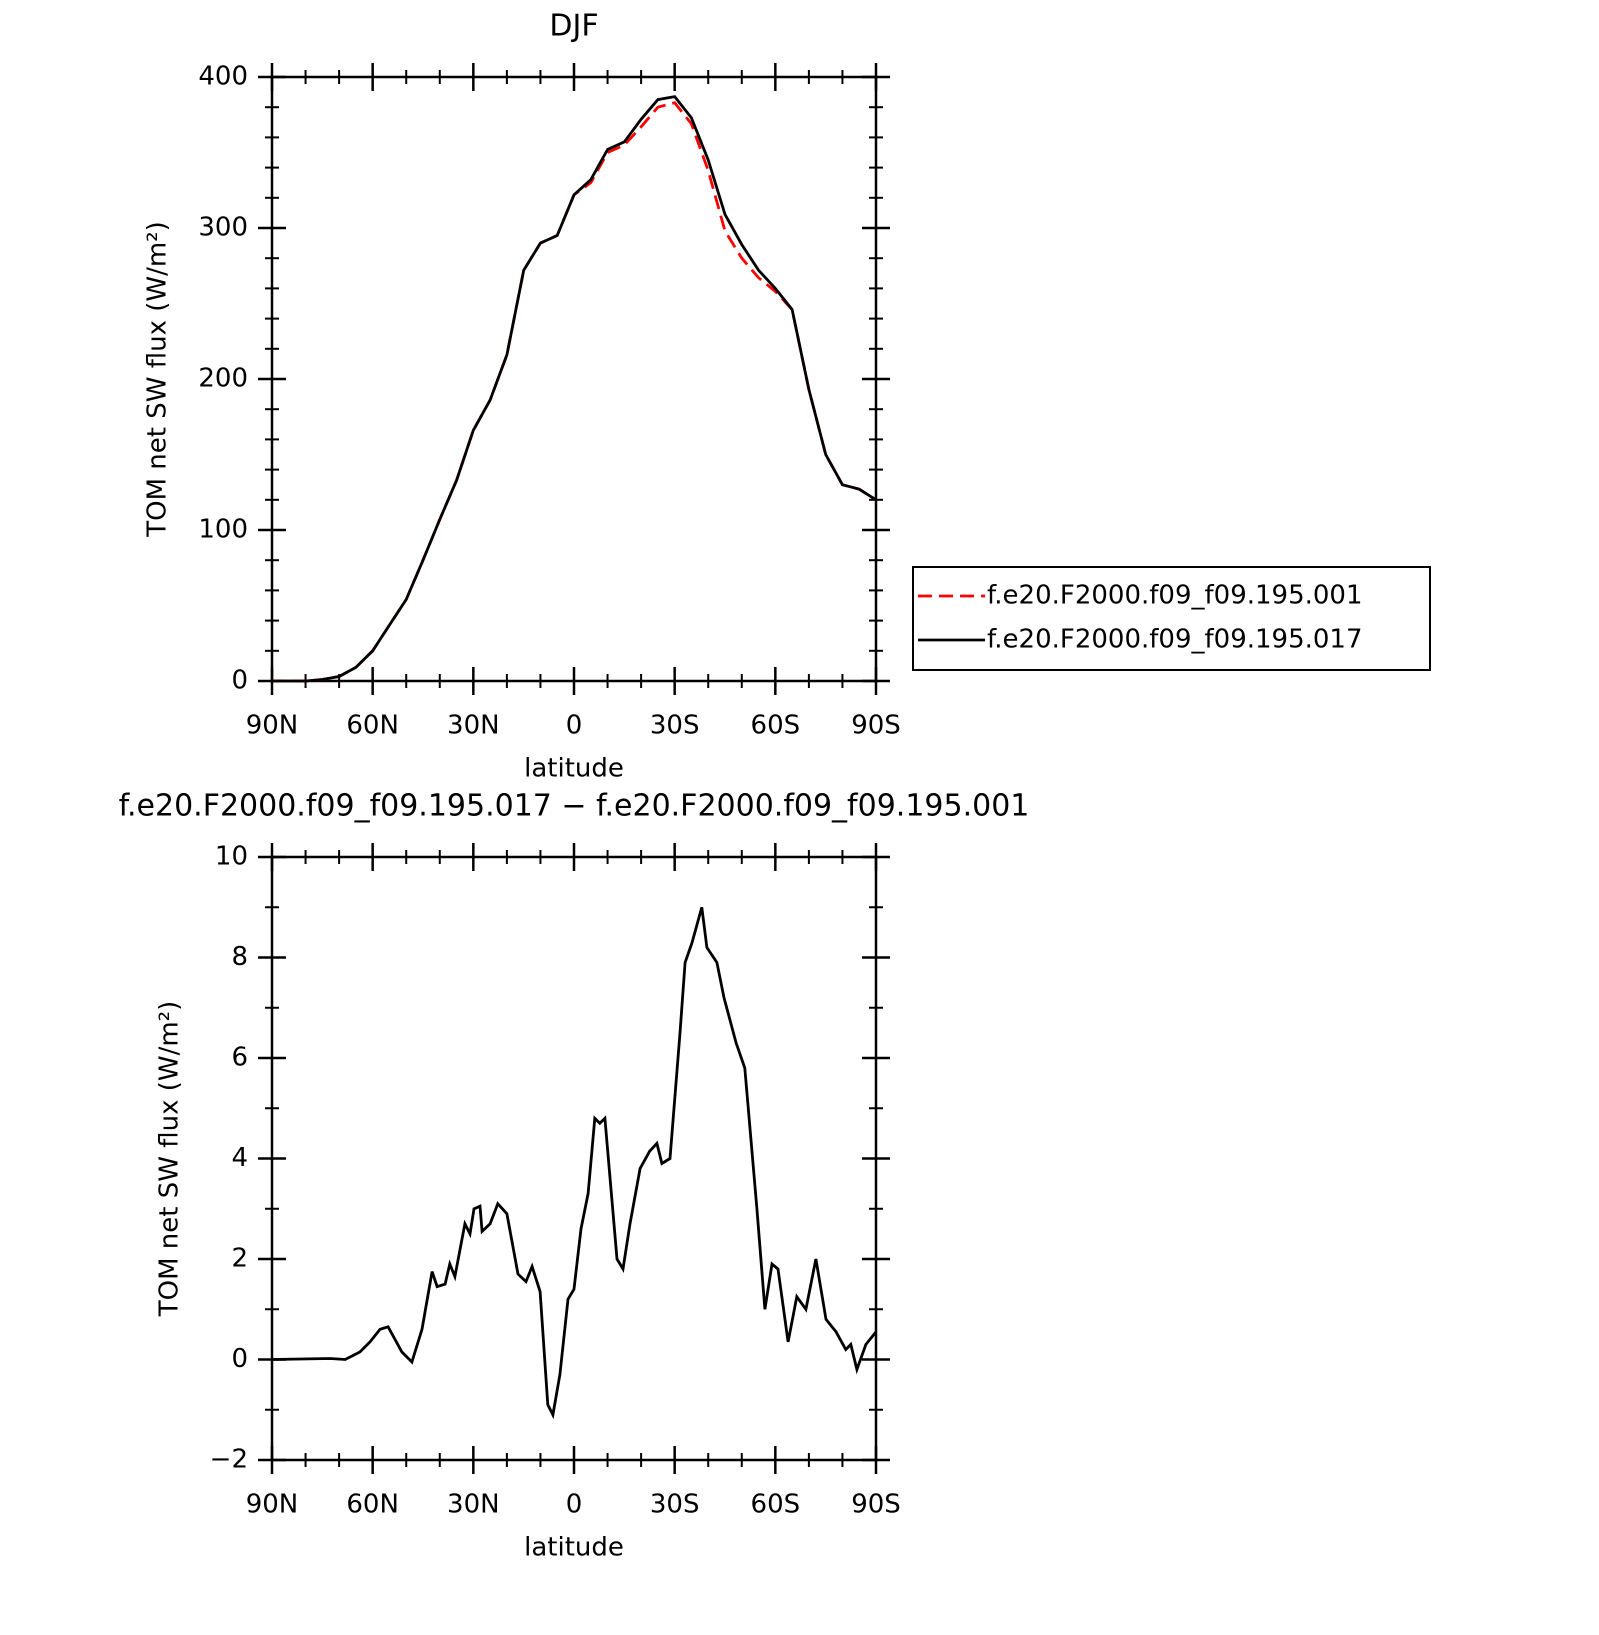  What do you see at coordinates (229, 1460) in the screenshot?
I see `y-tick-label: −2` at bounding box center [229, 1460].